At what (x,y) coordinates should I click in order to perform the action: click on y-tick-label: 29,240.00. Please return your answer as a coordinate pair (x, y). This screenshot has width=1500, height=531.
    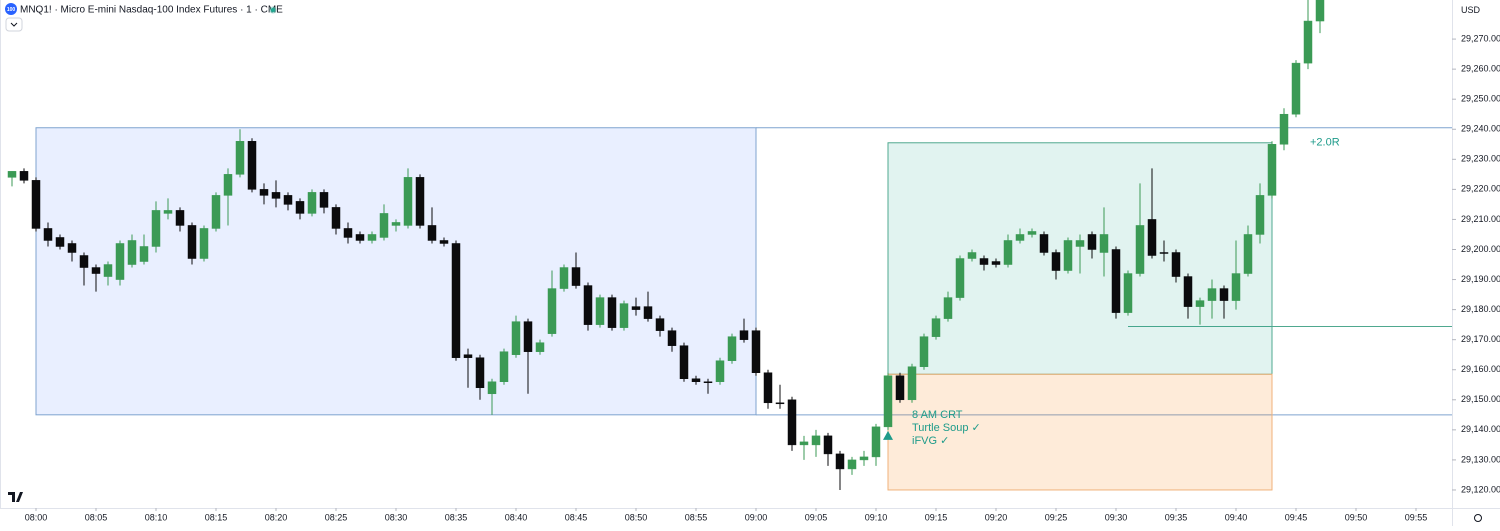
    Looking at the image, I should click on (1480, 129).